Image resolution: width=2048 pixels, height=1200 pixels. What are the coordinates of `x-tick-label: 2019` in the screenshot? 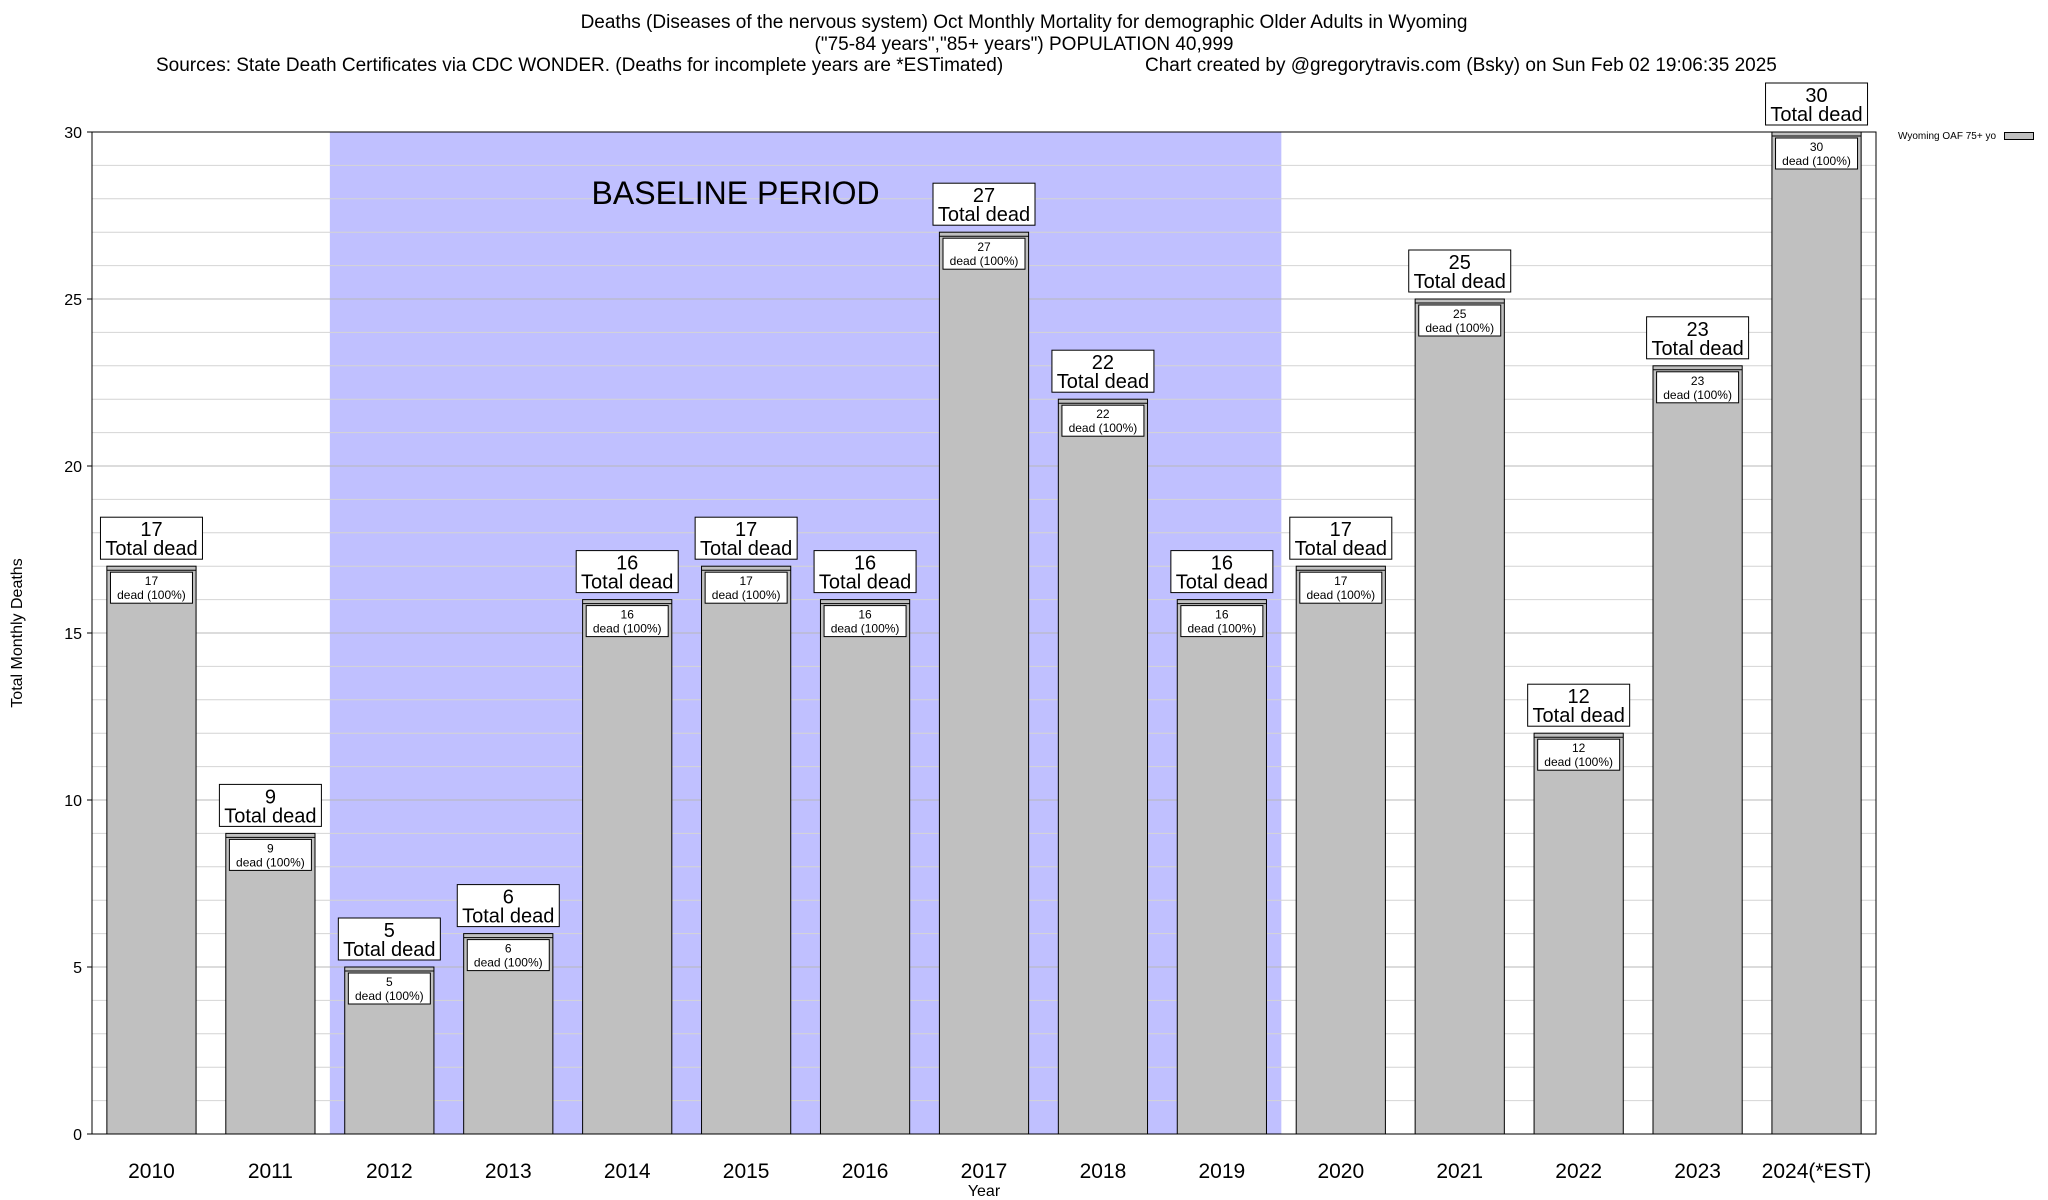 It's located at (1222, 1171).